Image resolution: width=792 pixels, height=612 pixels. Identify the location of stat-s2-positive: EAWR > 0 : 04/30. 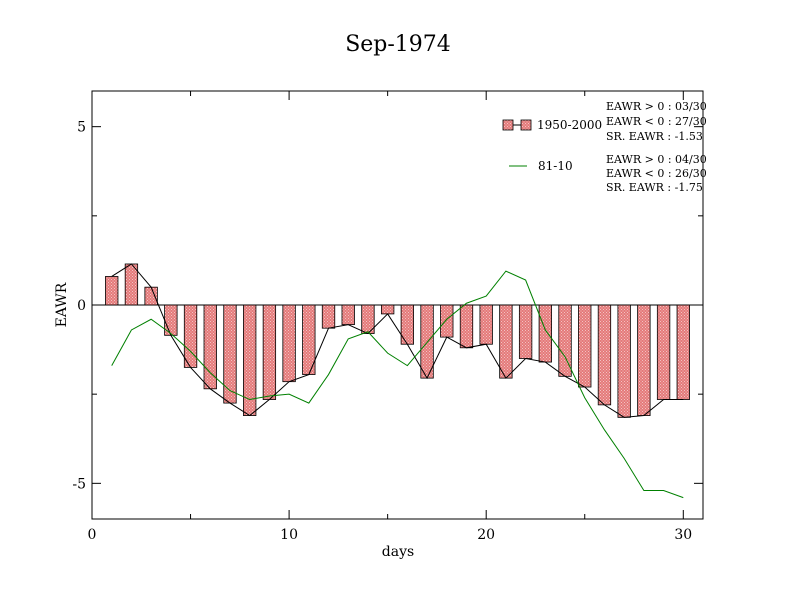
(656, 159).